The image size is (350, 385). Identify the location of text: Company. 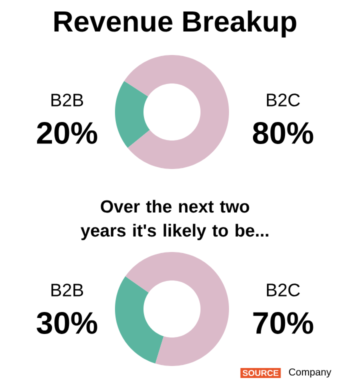
(310, 373).